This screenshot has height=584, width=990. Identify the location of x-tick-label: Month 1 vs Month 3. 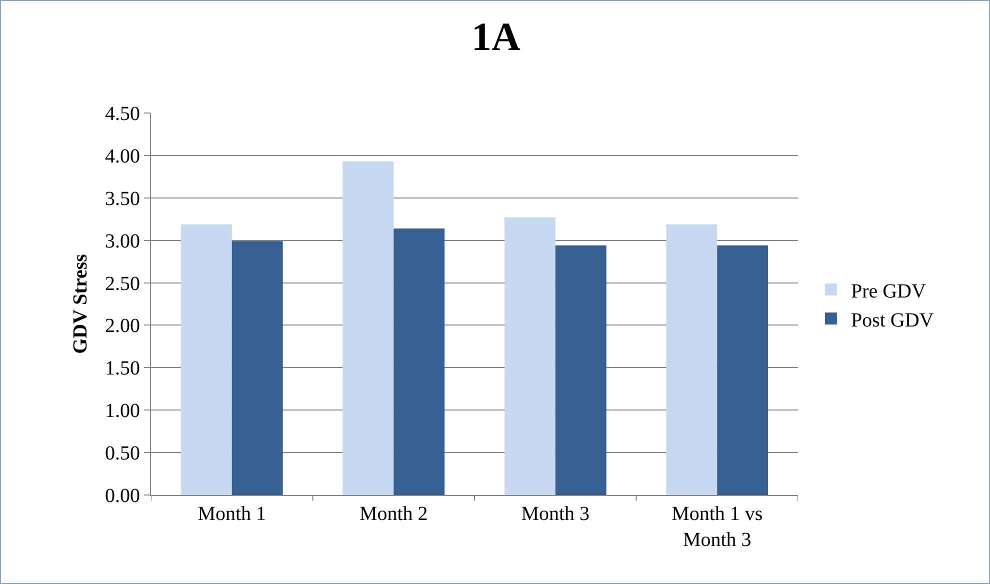
(717, 527).